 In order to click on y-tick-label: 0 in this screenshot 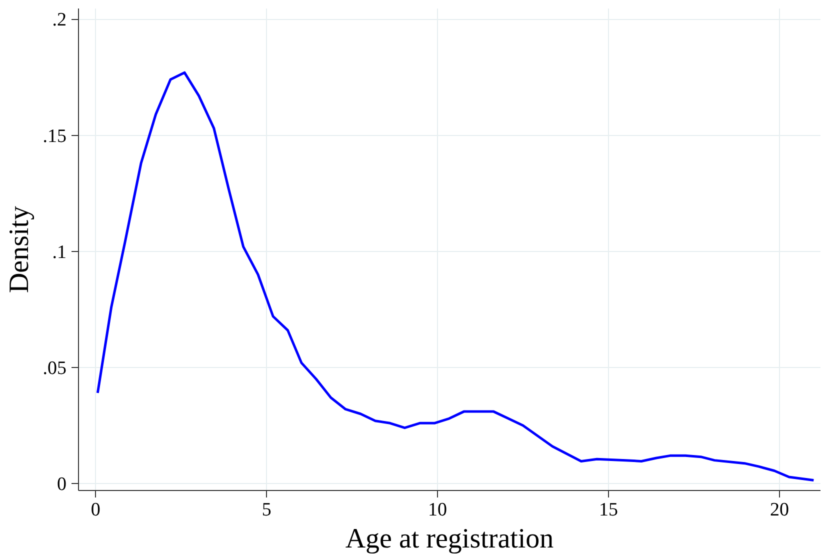, I will do `click(61, 485)`.